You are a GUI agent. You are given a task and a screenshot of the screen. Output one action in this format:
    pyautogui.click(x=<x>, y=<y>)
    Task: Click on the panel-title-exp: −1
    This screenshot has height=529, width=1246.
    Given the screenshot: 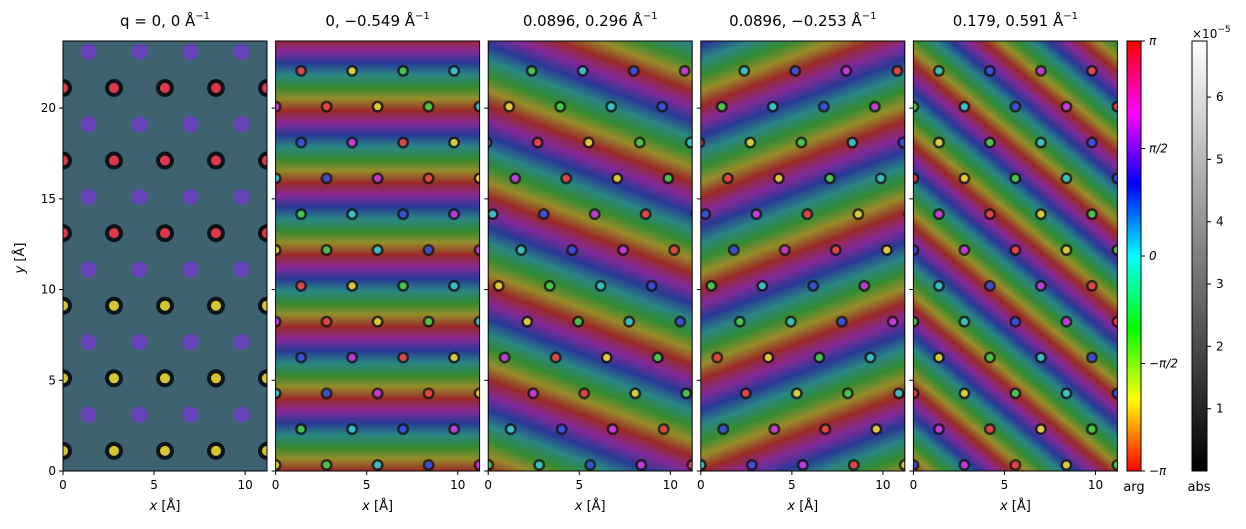 What is the action you would take?
    pyautogui.click(x=202, y=16)
    